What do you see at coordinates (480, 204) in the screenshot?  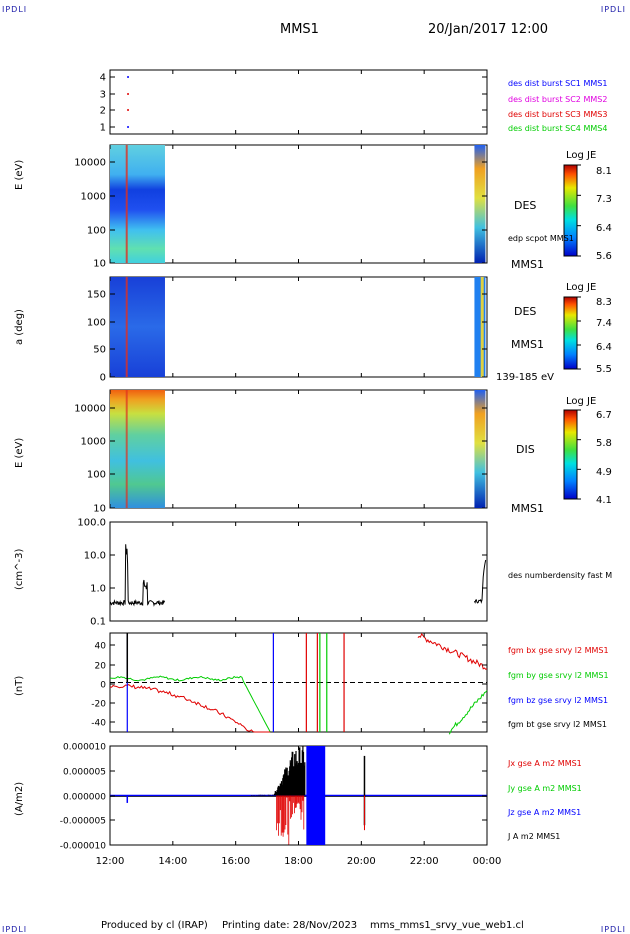 I see `des-energy-spectrogram-edge` at bounding box center [480, 204].